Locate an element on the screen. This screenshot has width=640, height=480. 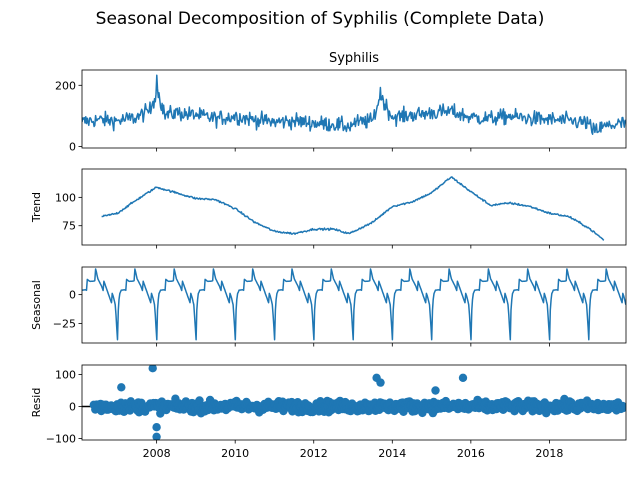
ylabel-seasonal: Seasonal is located at coordinates (36, 305).